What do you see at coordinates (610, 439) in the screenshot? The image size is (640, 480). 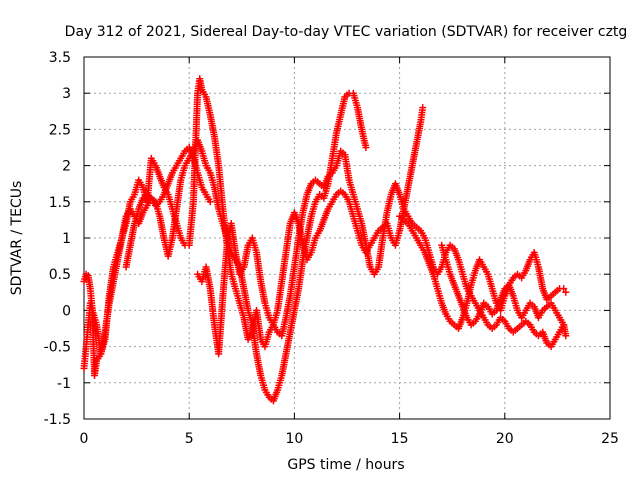 I see `x-tick-label: 25` at bounding box center [610, 439].